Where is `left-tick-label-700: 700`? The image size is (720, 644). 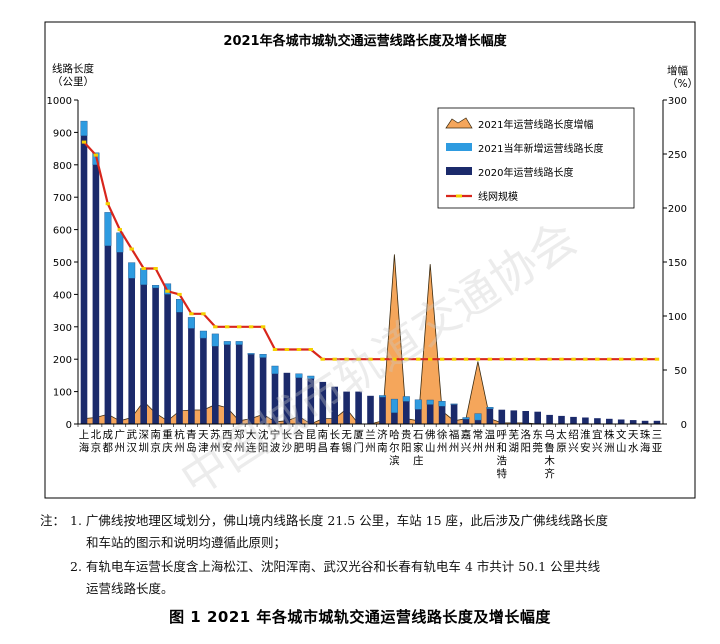
left-tick-label-700: 700 is located at coordinates (62, 198).